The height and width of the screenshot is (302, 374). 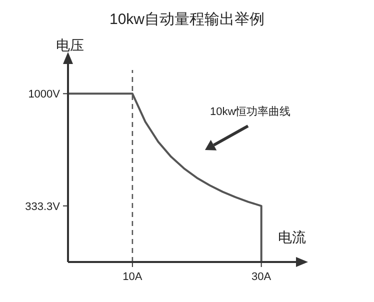 I want to click on annotation: 10kw恒功率曲线, so click(x=250, y=112).